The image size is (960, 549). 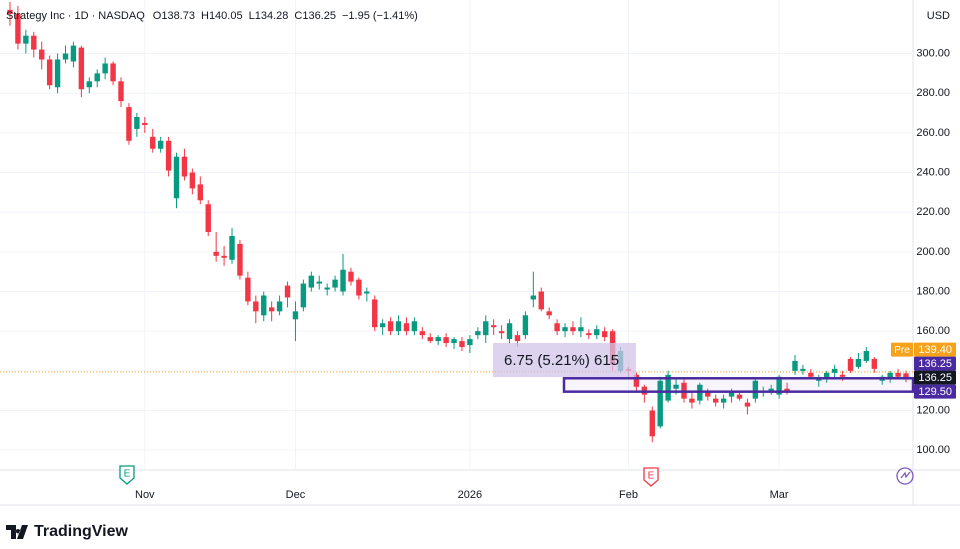 What do you see at coordinates (933, 93) in the screenshot?
I see `y-tick-label: 280.00` at bounding box center [933, 93].